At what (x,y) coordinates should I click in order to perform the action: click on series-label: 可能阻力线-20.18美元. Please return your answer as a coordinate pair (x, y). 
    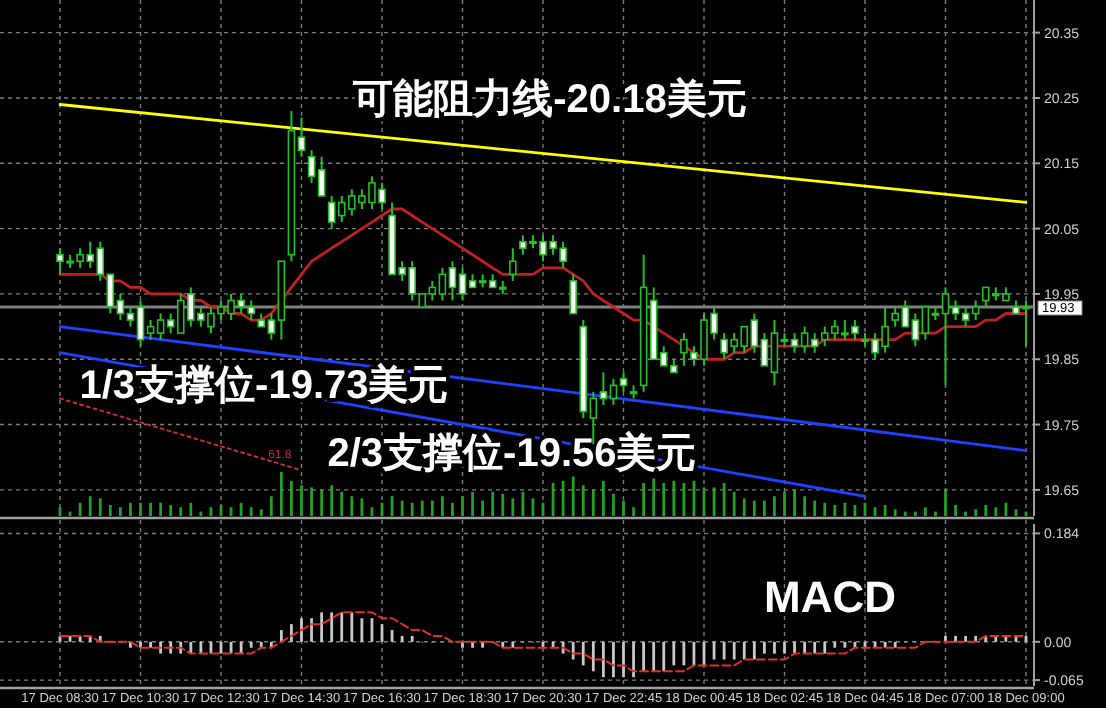
    Looking at the image, I should click on (549, 99).